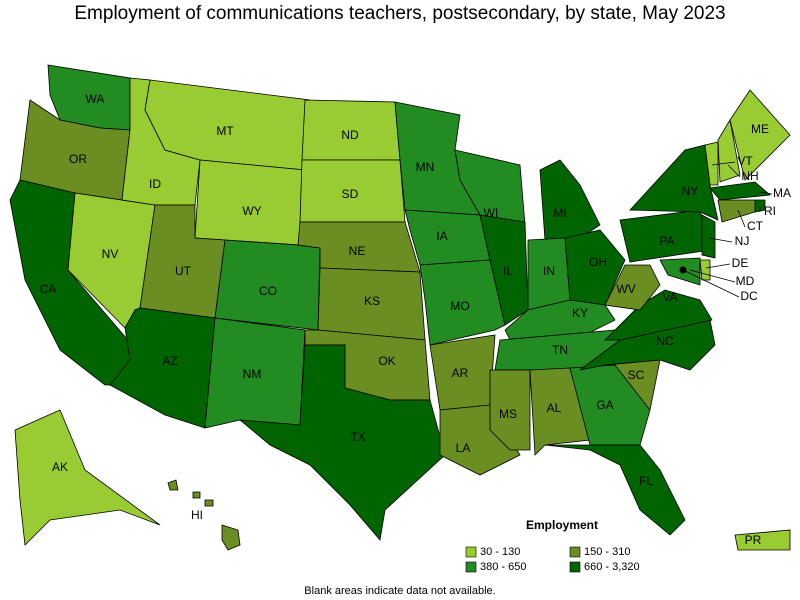 The height and width of the screenshot is (600, 800). I want to click on state-label: IA, so click(441, 236).